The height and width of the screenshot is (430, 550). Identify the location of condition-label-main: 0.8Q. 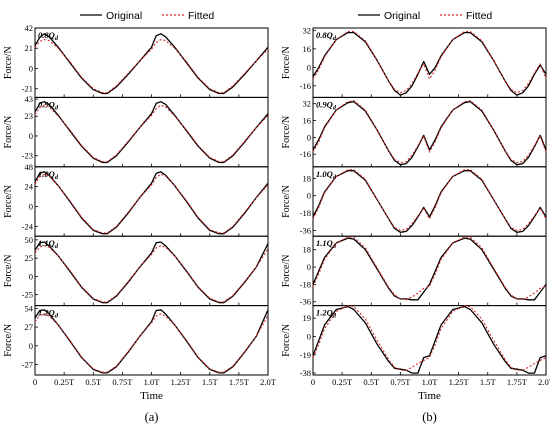
(324, 35).